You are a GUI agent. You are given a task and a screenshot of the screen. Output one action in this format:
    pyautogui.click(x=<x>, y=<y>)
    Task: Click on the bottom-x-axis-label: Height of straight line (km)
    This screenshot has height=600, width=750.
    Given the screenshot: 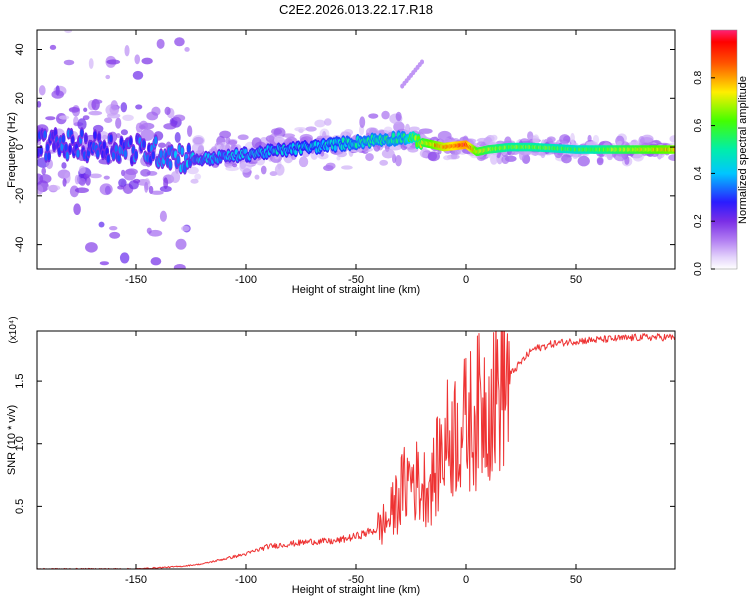 What is the action you would take?
    pyautogui.click(x=356, y=590)
    